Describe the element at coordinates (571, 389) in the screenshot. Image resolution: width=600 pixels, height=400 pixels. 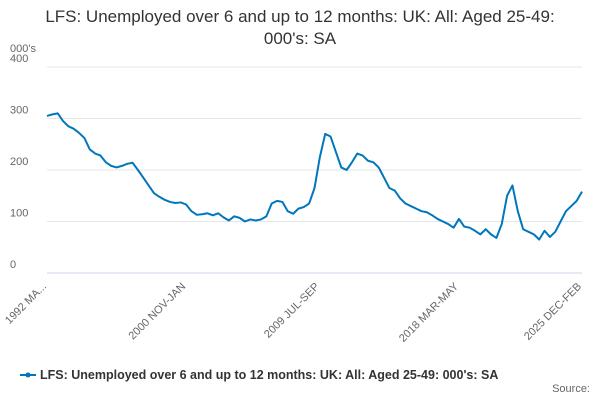
I see `source: Source:` at that location.